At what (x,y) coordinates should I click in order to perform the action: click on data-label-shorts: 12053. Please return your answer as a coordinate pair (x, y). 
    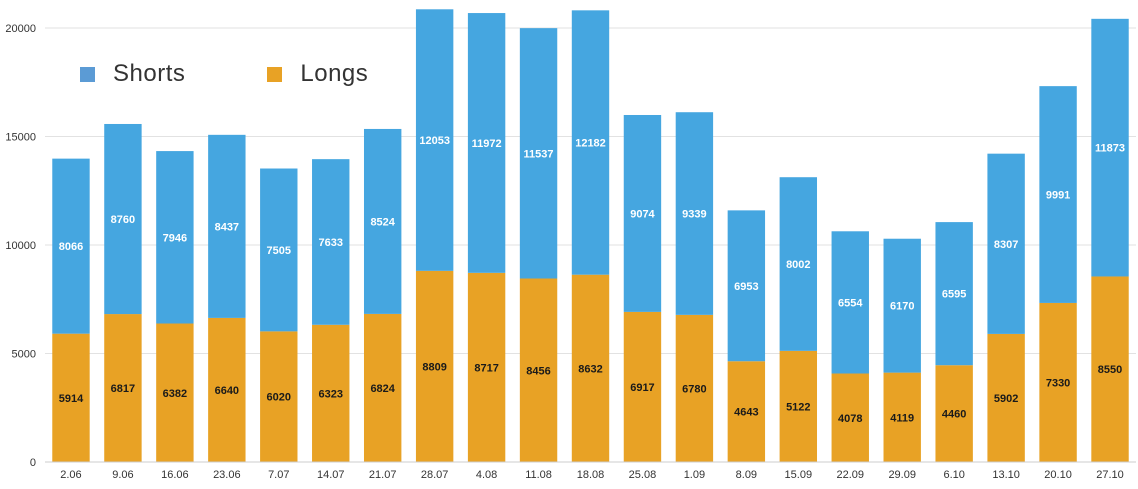
    Looking at the image, I should click on (434, 141).